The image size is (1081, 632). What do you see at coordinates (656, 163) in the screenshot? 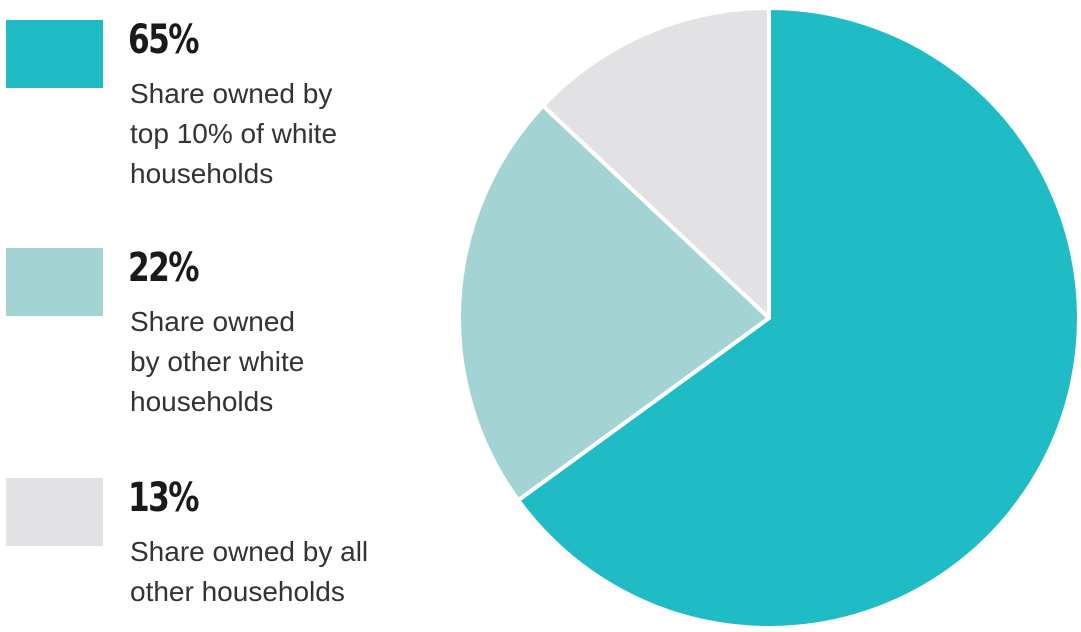
I see `pie-slice-all-other` at bounding box center [656, 163].